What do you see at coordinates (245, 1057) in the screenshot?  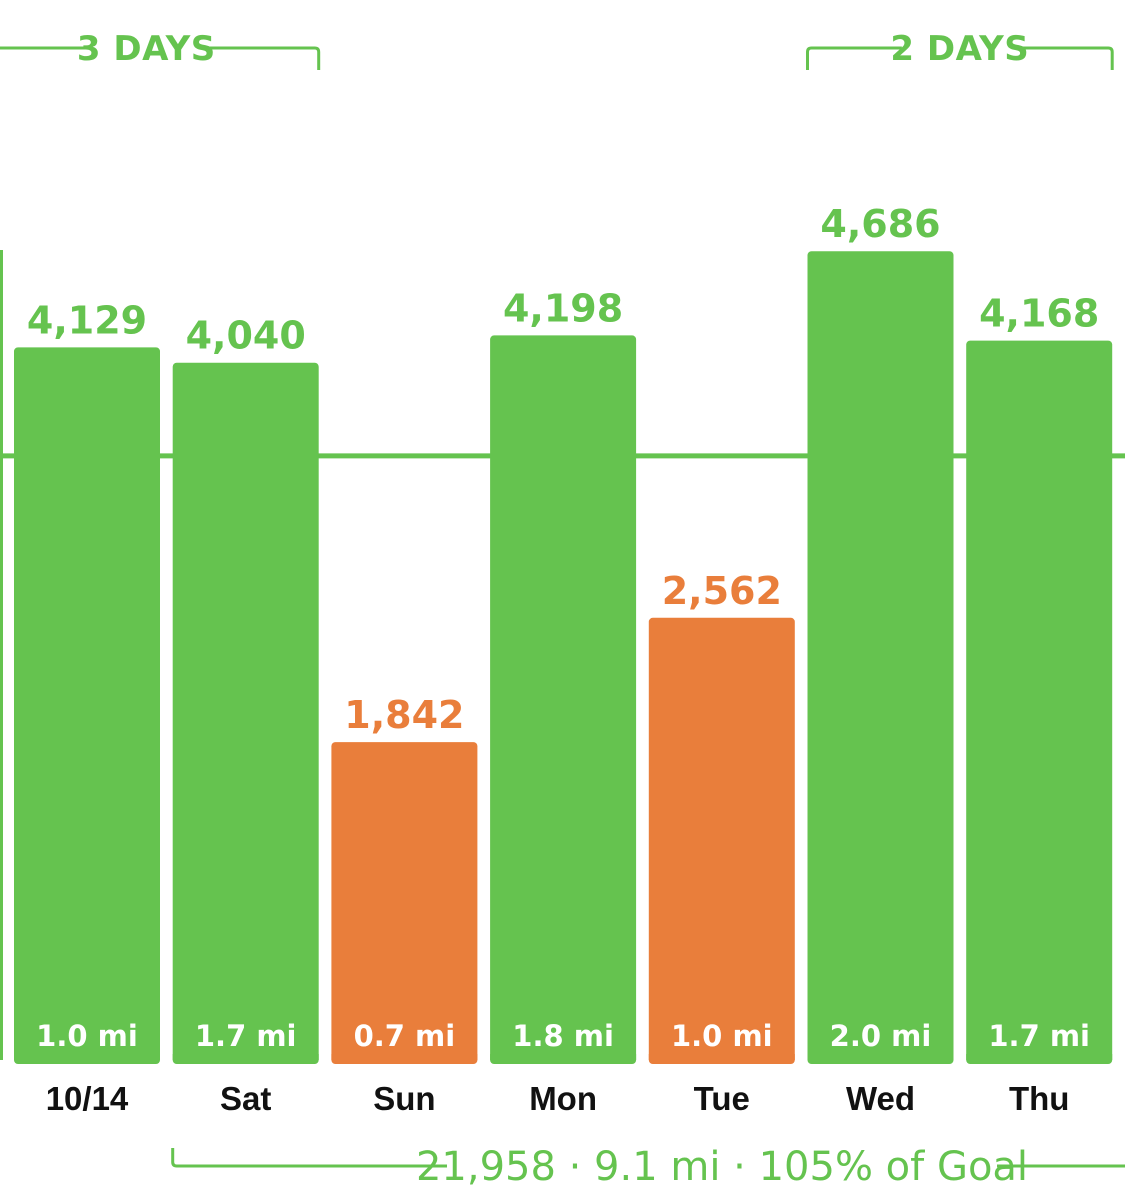 I see `bar-base-sat` at bounding box center [245, 1057].